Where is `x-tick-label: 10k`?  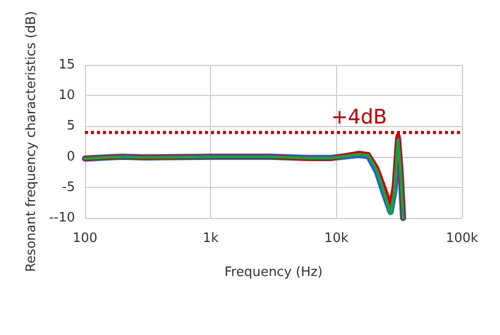 x-tick-label: 10k is located at coordinates (336, 238).